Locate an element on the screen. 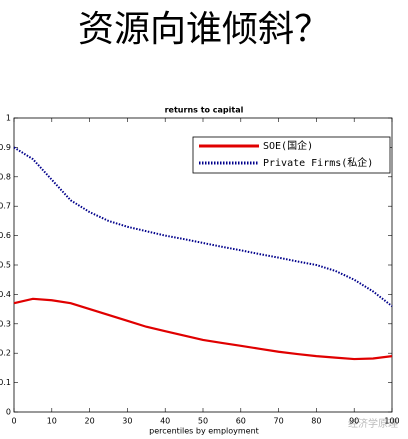 The height and width of the screenshot is (439, 408). y-tick-label: 0 is located at coordinates (8, 412).